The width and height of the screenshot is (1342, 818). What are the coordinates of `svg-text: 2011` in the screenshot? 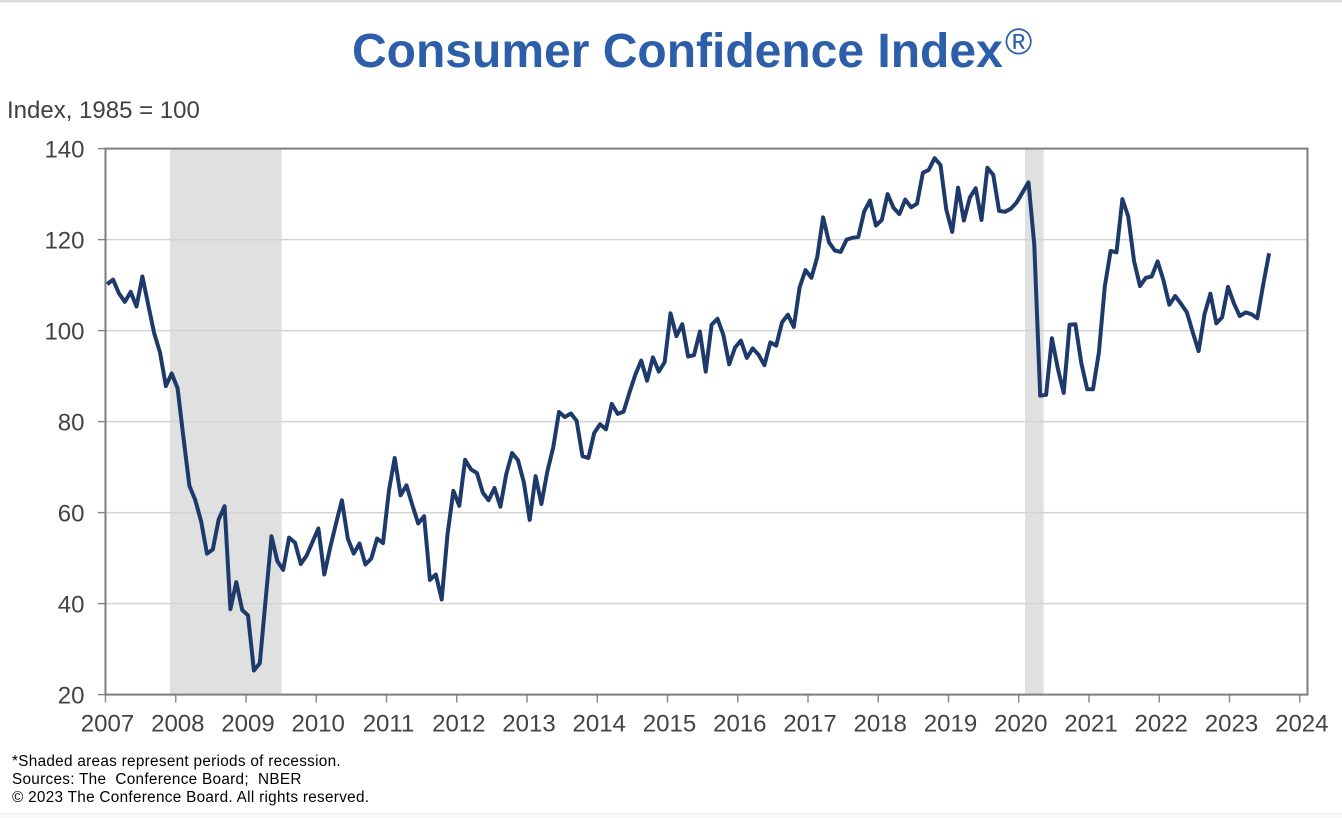 It's located at (389, 724).